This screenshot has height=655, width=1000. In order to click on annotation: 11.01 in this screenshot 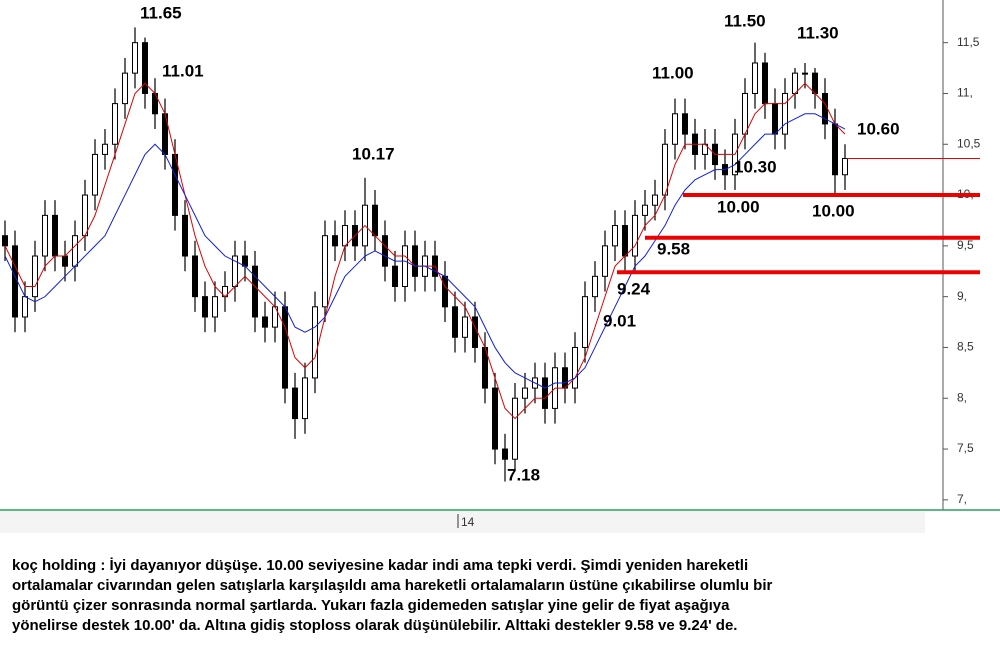, I will do `click(183, 70)`.